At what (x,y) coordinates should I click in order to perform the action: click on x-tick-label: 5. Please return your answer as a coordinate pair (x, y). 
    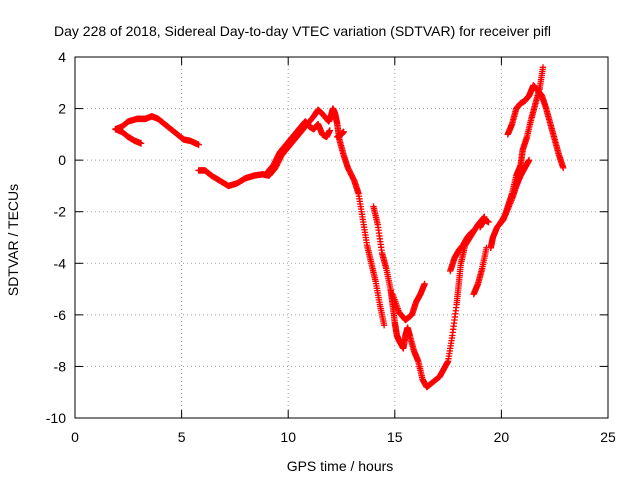
    Looking at the image, I should click on (182, 437).